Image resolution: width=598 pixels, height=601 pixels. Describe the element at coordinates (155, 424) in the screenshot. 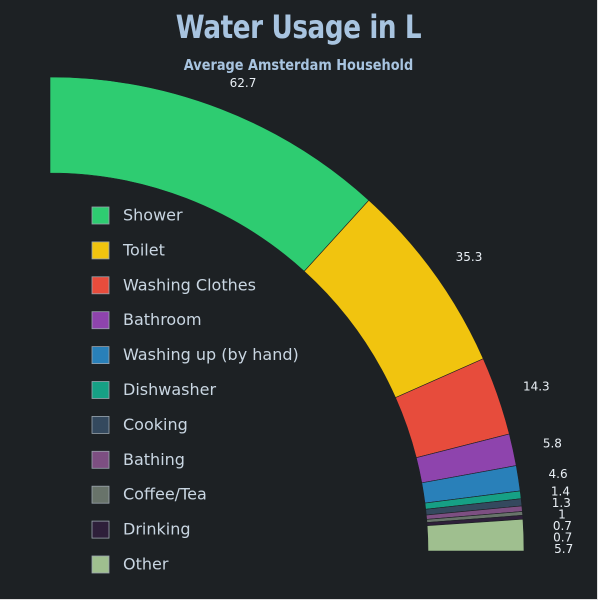

I see `legend-label: Cooking` at that location.